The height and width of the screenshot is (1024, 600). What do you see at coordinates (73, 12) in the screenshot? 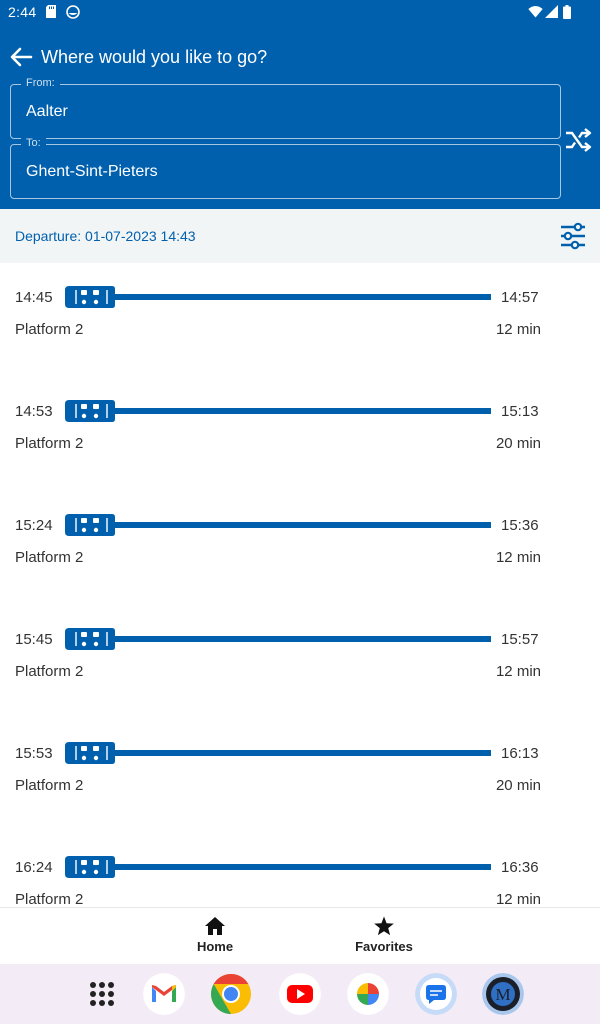
I see `data-saver-icon` at bounding box center [73, 12].